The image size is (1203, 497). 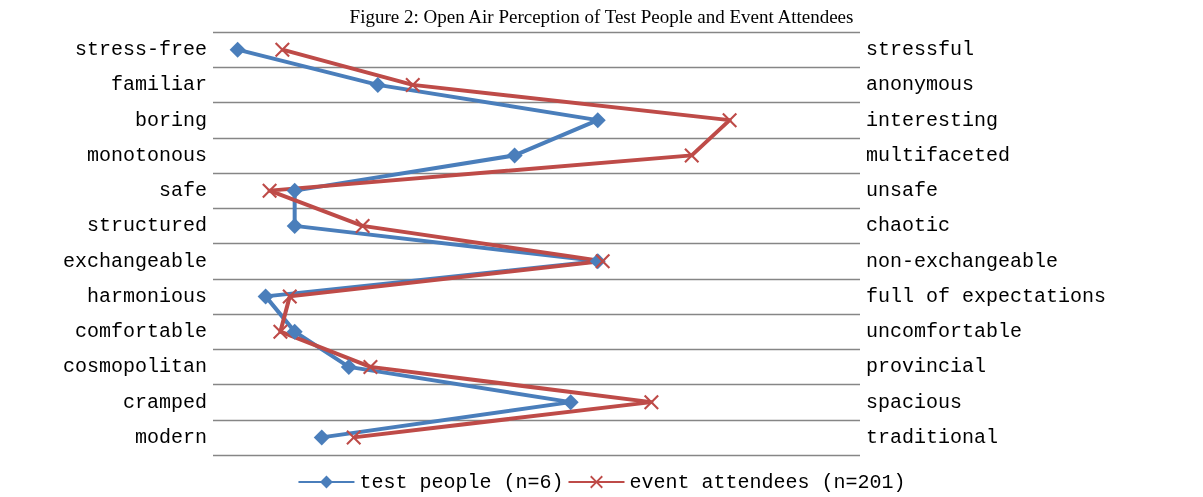 I want to click on y-tick-label: boring, so click(x=170, y=120).